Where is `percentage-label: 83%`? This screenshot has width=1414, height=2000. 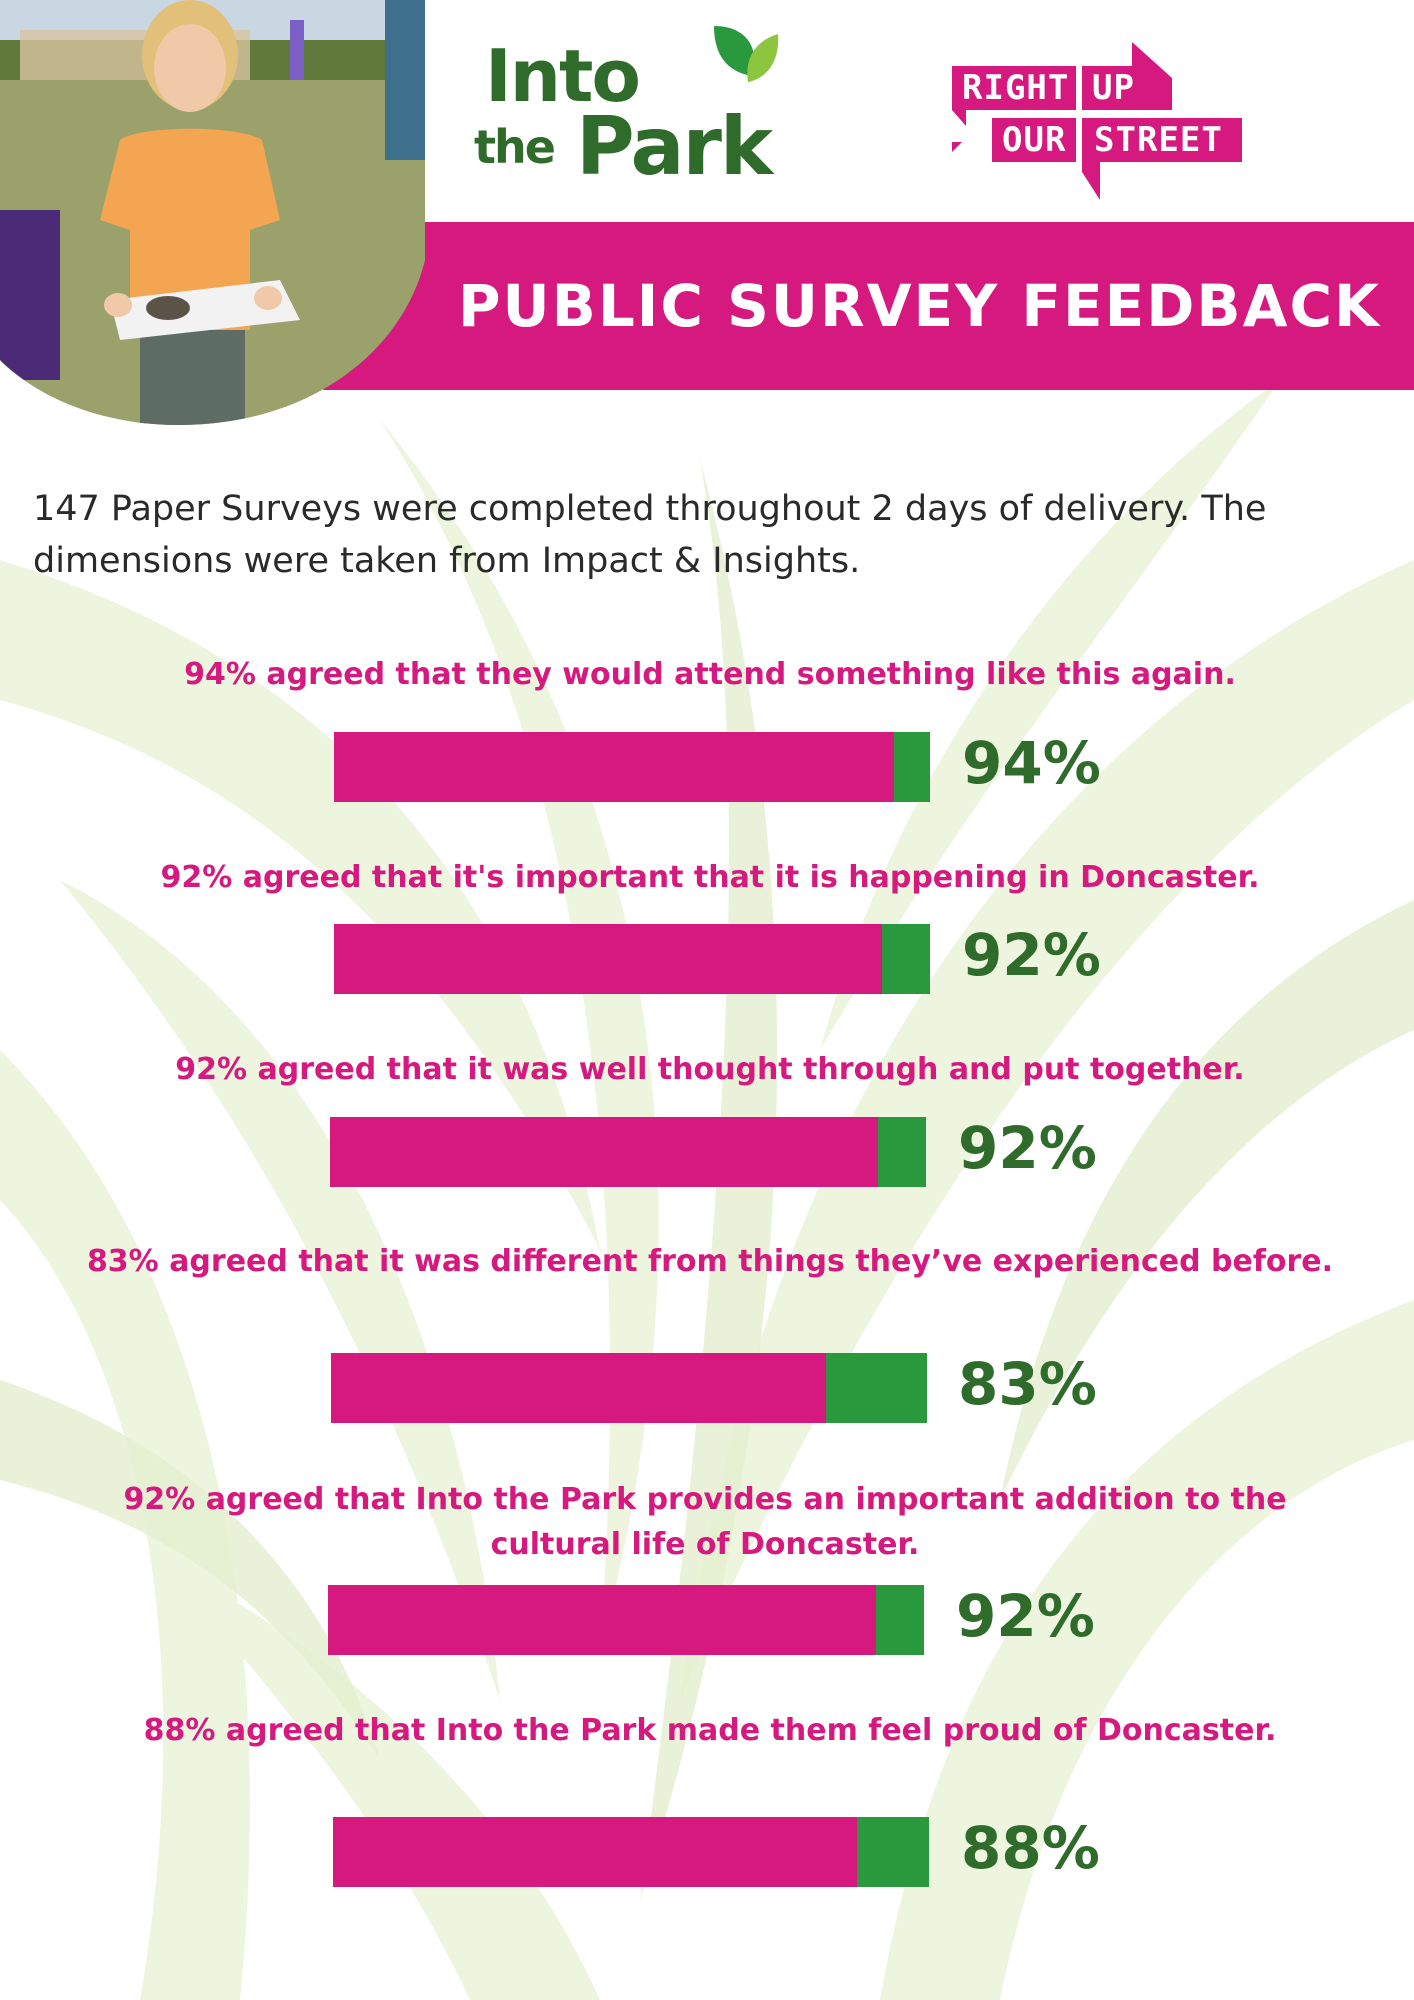 percentage-label: 83% is located at coordinates (1027, 1384).